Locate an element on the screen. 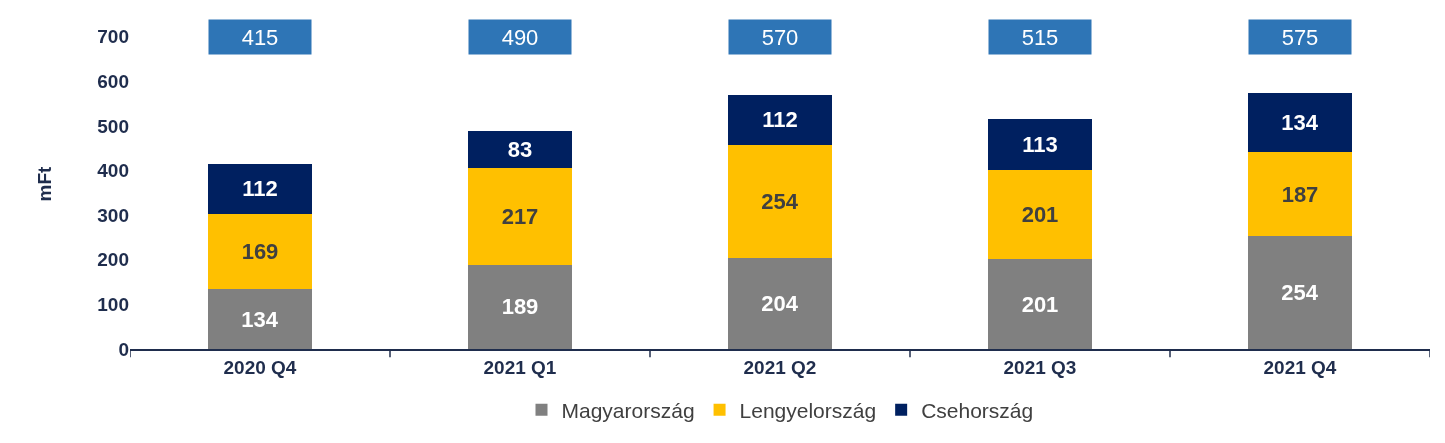 The image size is (1445, 443). x-tick-label: 2021 Q1 is located at coordinates (520, 367).